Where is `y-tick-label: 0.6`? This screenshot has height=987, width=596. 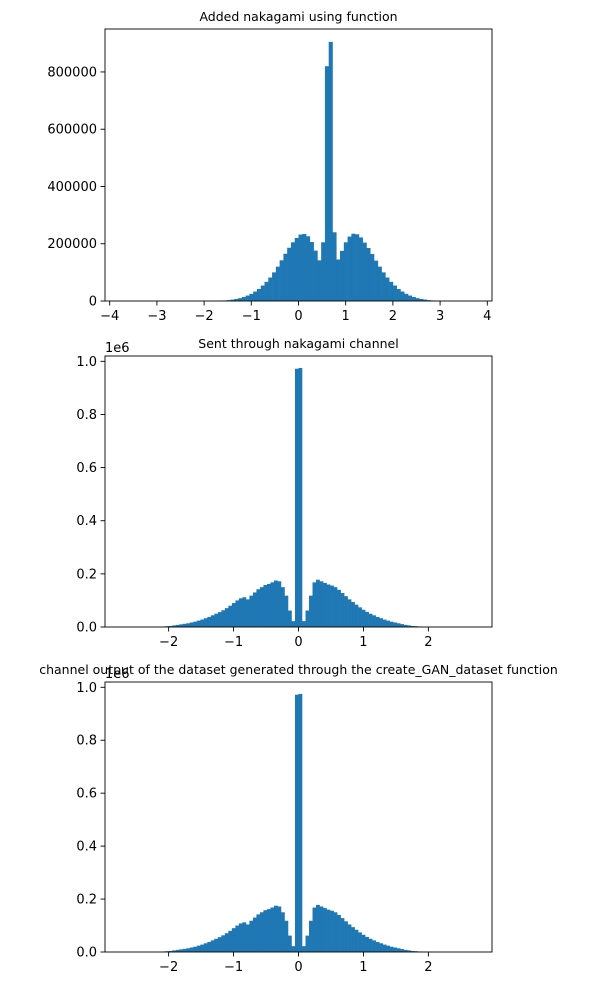
y-tick-label: 0.6 is located at coordinates (86, 794).